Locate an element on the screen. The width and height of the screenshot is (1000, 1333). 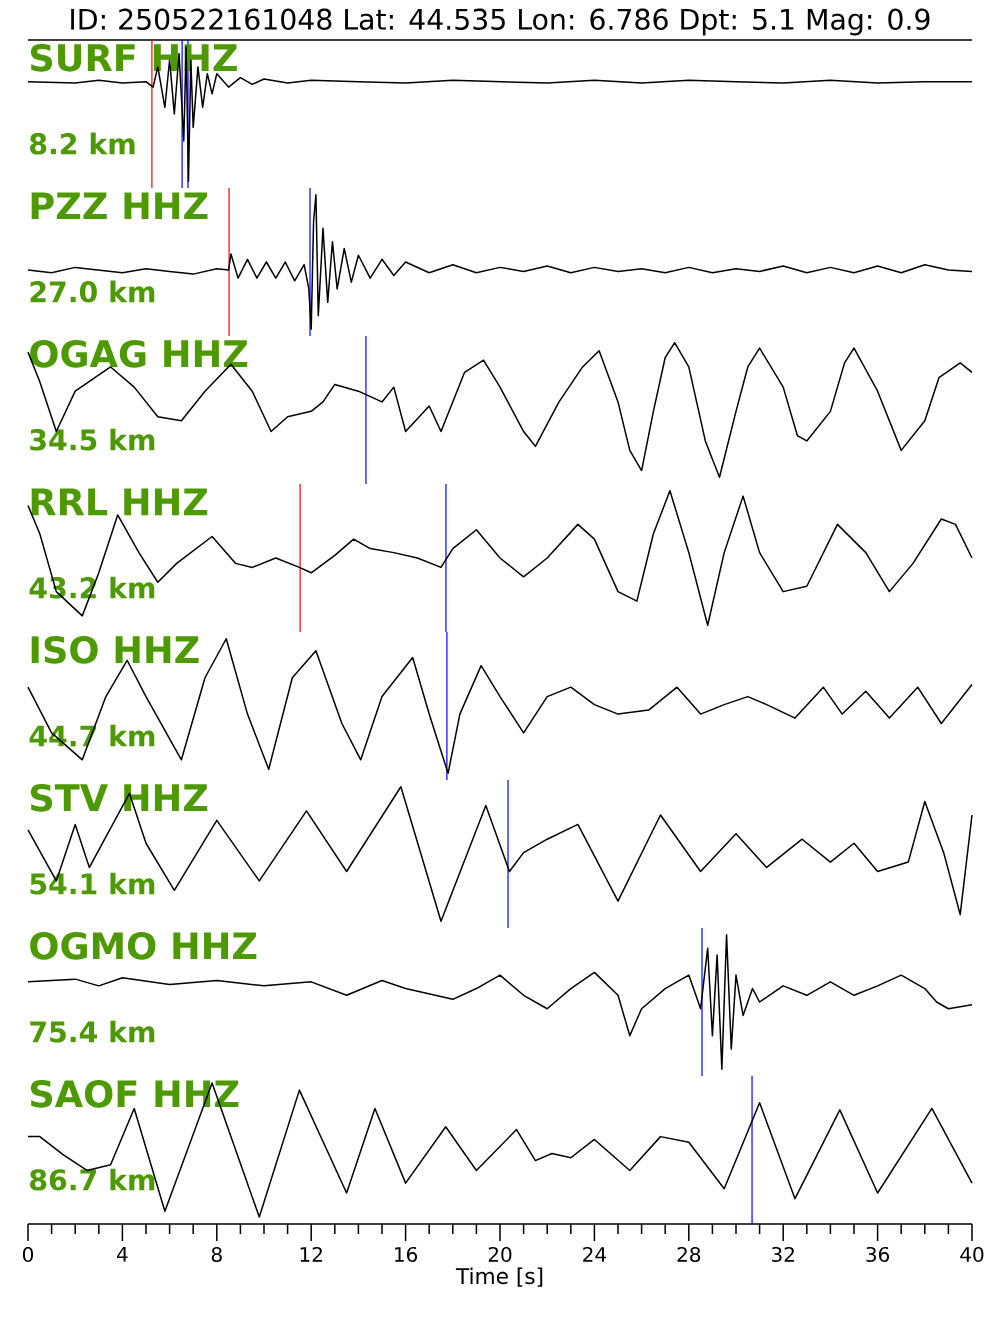
x-tick-label: 0 is located at coordinates (28, 1254).